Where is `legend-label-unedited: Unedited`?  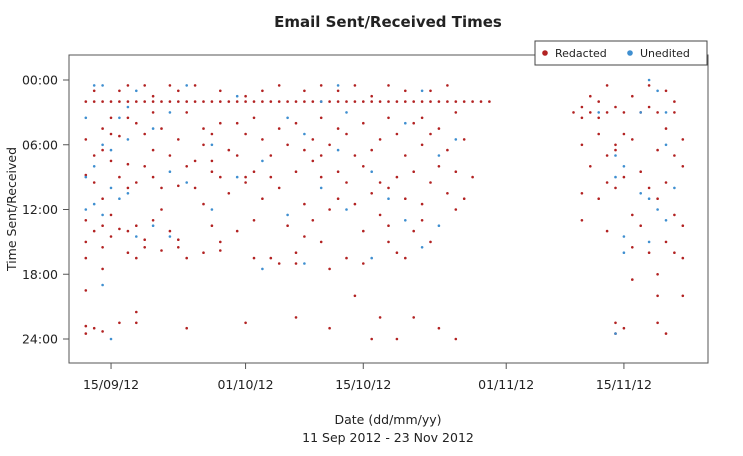 legend-label-unedited: Unedited is located at coordinates (665, 53).